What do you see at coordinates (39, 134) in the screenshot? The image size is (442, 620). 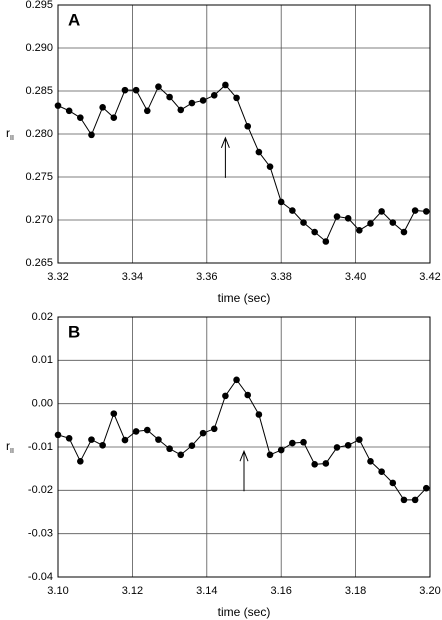 I see `y-tick-label: 0.280` at bounding box center [39, 134].